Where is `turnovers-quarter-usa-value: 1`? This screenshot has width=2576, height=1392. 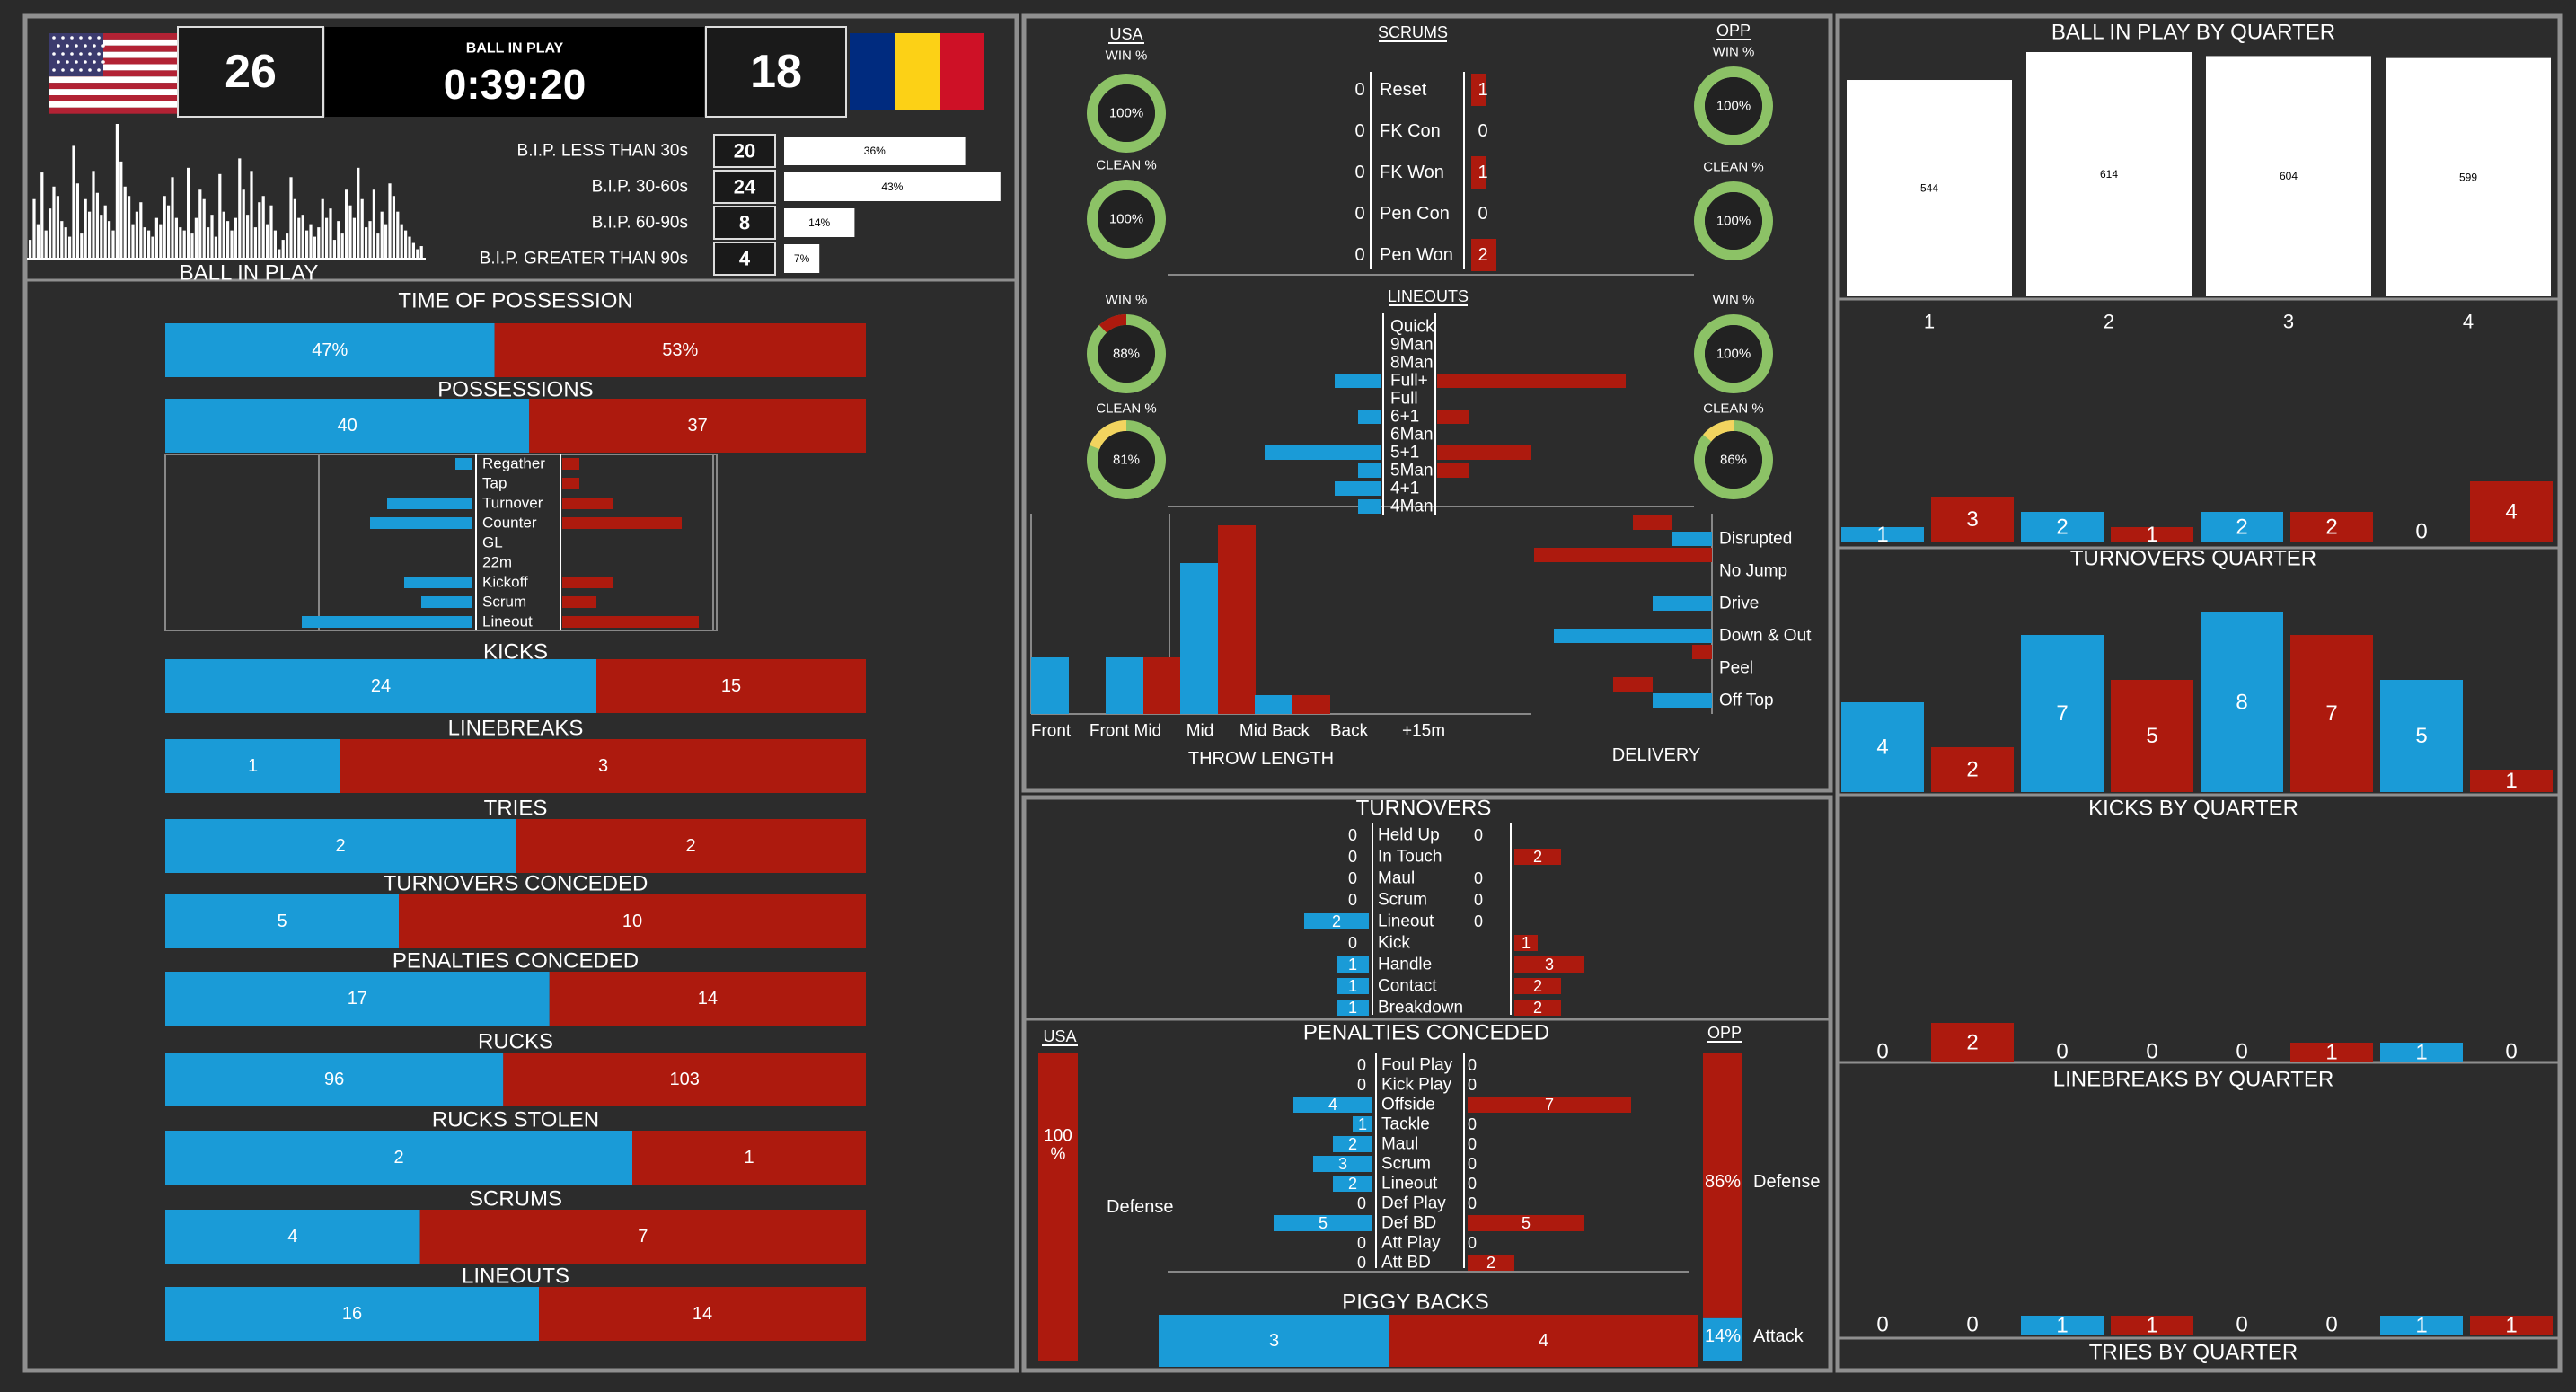
turnovers-quarter-usa-value: 1 is located at coordinates (1882, 535).